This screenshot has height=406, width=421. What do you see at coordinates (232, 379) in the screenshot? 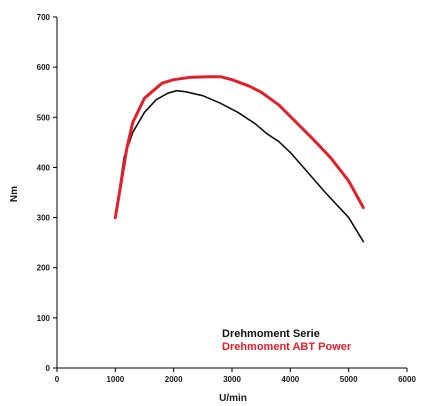
I see `x-tick-label: 3000` at bounding box center [232, 379].